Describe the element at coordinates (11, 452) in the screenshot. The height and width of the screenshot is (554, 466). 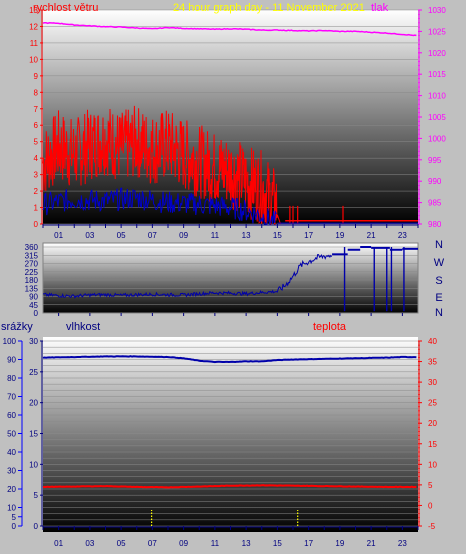
I see `rain-axis-tick-label: 40` at that location.